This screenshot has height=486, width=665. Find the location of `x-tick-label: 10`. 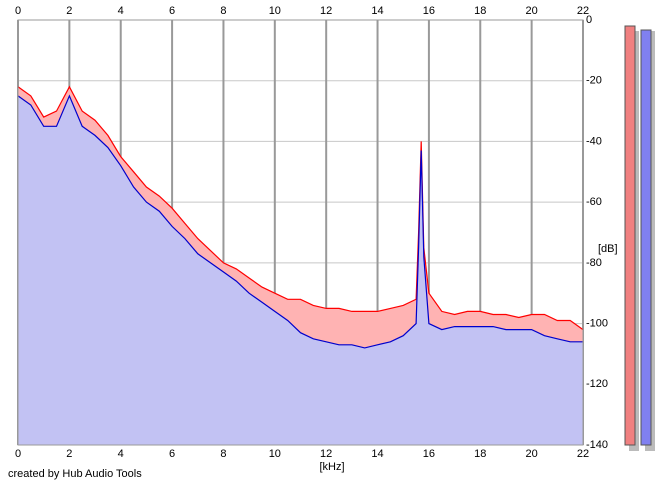

x-tick-label: 10 is located at coordinates (275, 454).